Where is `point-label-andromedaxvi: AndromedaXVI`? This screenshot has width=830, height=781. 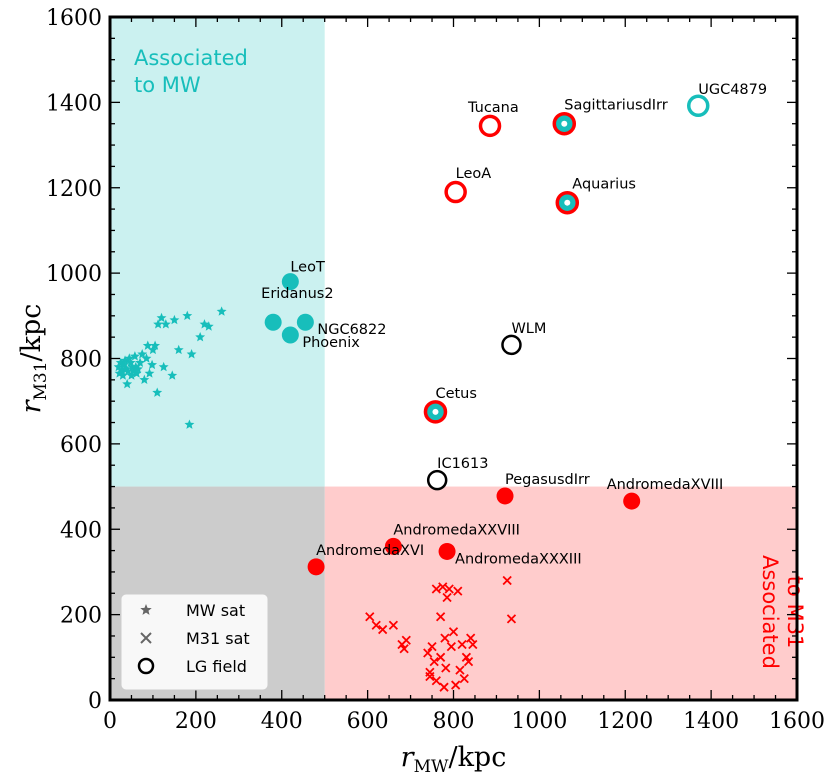
point-label-andromedaxvi: AndromedaXVI is located at coordinates (370, 551).